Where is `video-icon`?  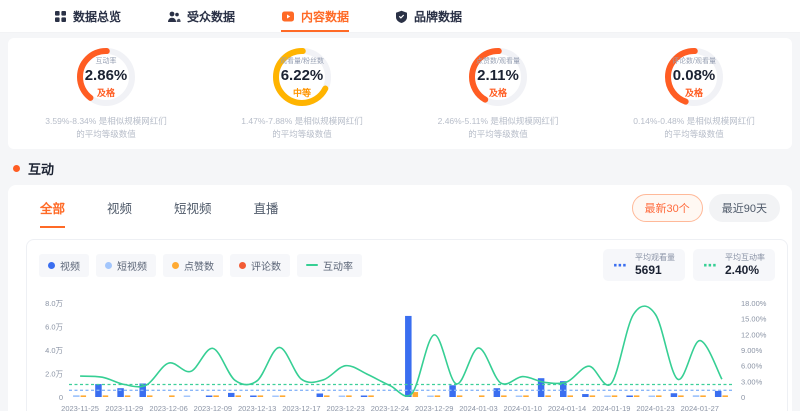 video-icon is located at coordinates (288, 16).